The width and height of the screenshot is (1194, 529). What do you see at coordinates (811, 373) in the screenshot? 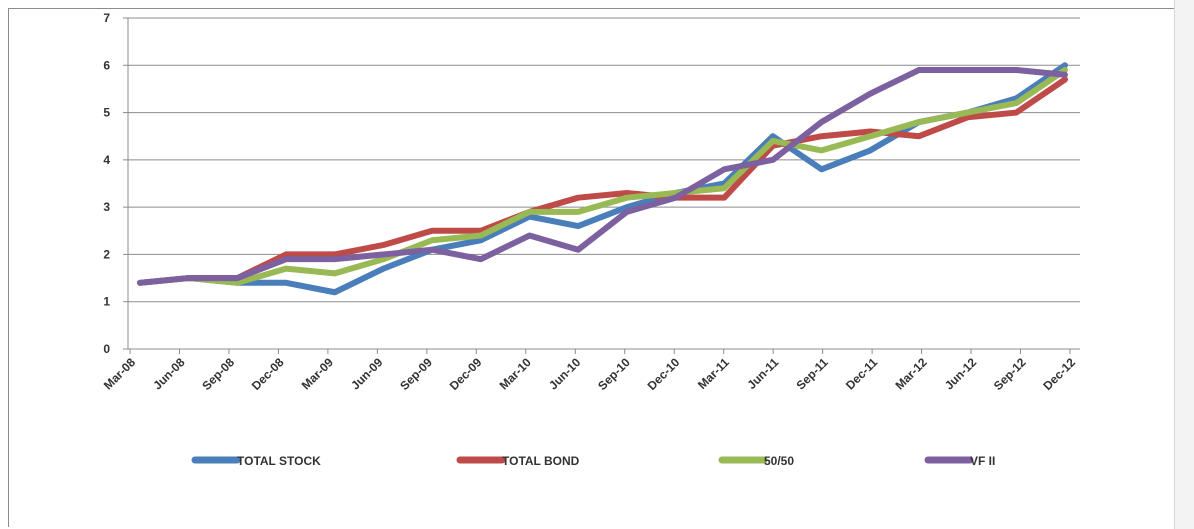
I see `x-tick-label: Sep-11` at bounding box center [811, 373].